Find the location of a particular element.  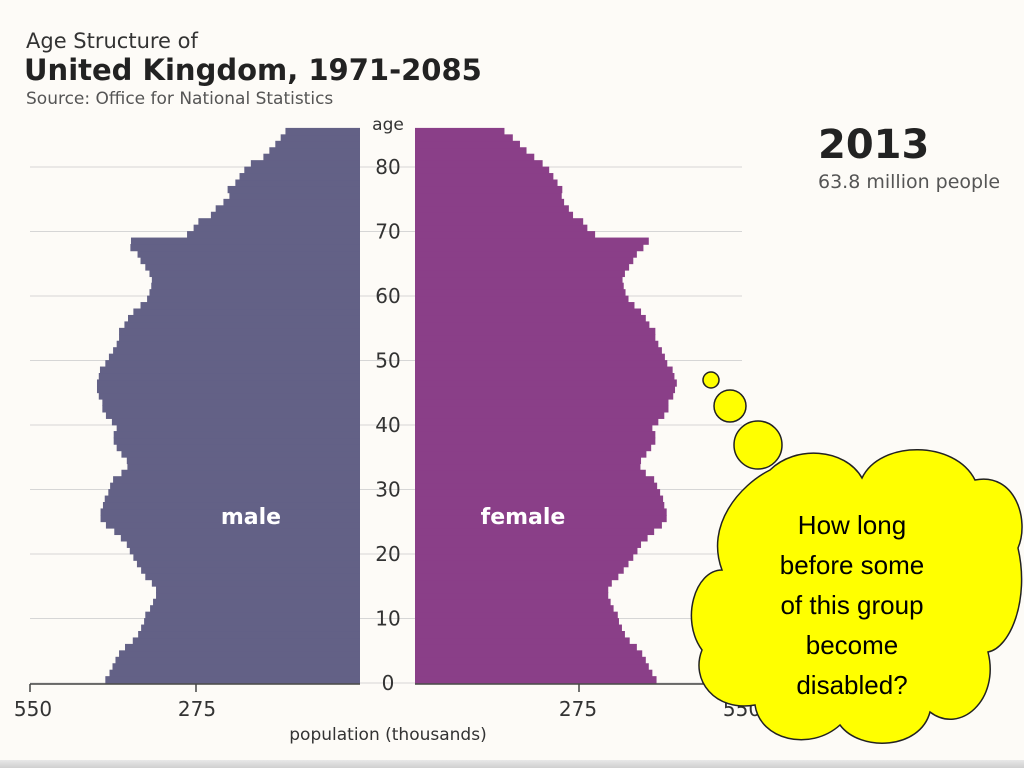

series-label-female: female is located at coordinates (523, 517).